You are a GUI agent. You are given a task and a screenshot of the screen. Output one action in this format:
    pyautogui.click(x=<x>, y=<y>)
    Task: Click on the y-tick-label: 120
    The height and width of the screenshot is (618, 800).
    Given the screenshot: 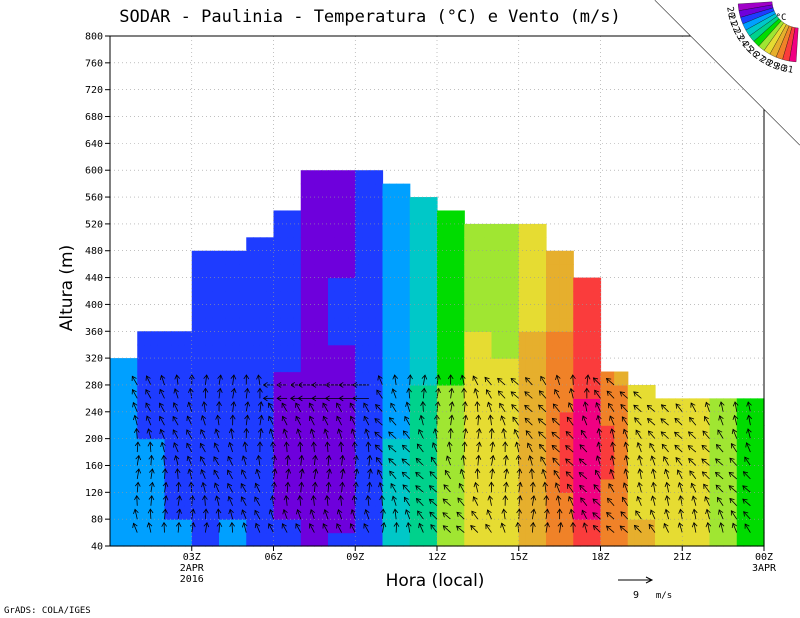 What is the action you would take?
    pyautogui.click(x=94, y=493)
    